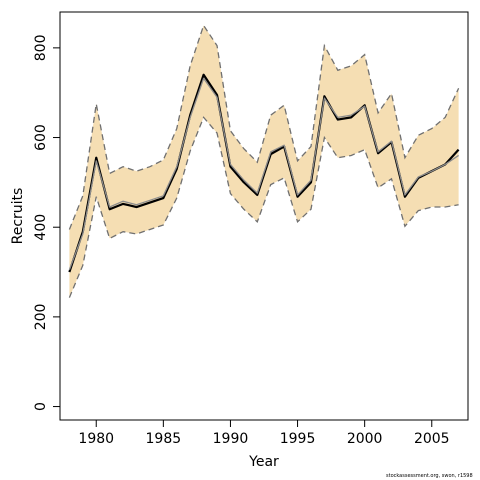 The image size is (480, 480). Describe the element at coordinates (41, 227) in the screenshot. I see `y-tick-label: 400` at that location.